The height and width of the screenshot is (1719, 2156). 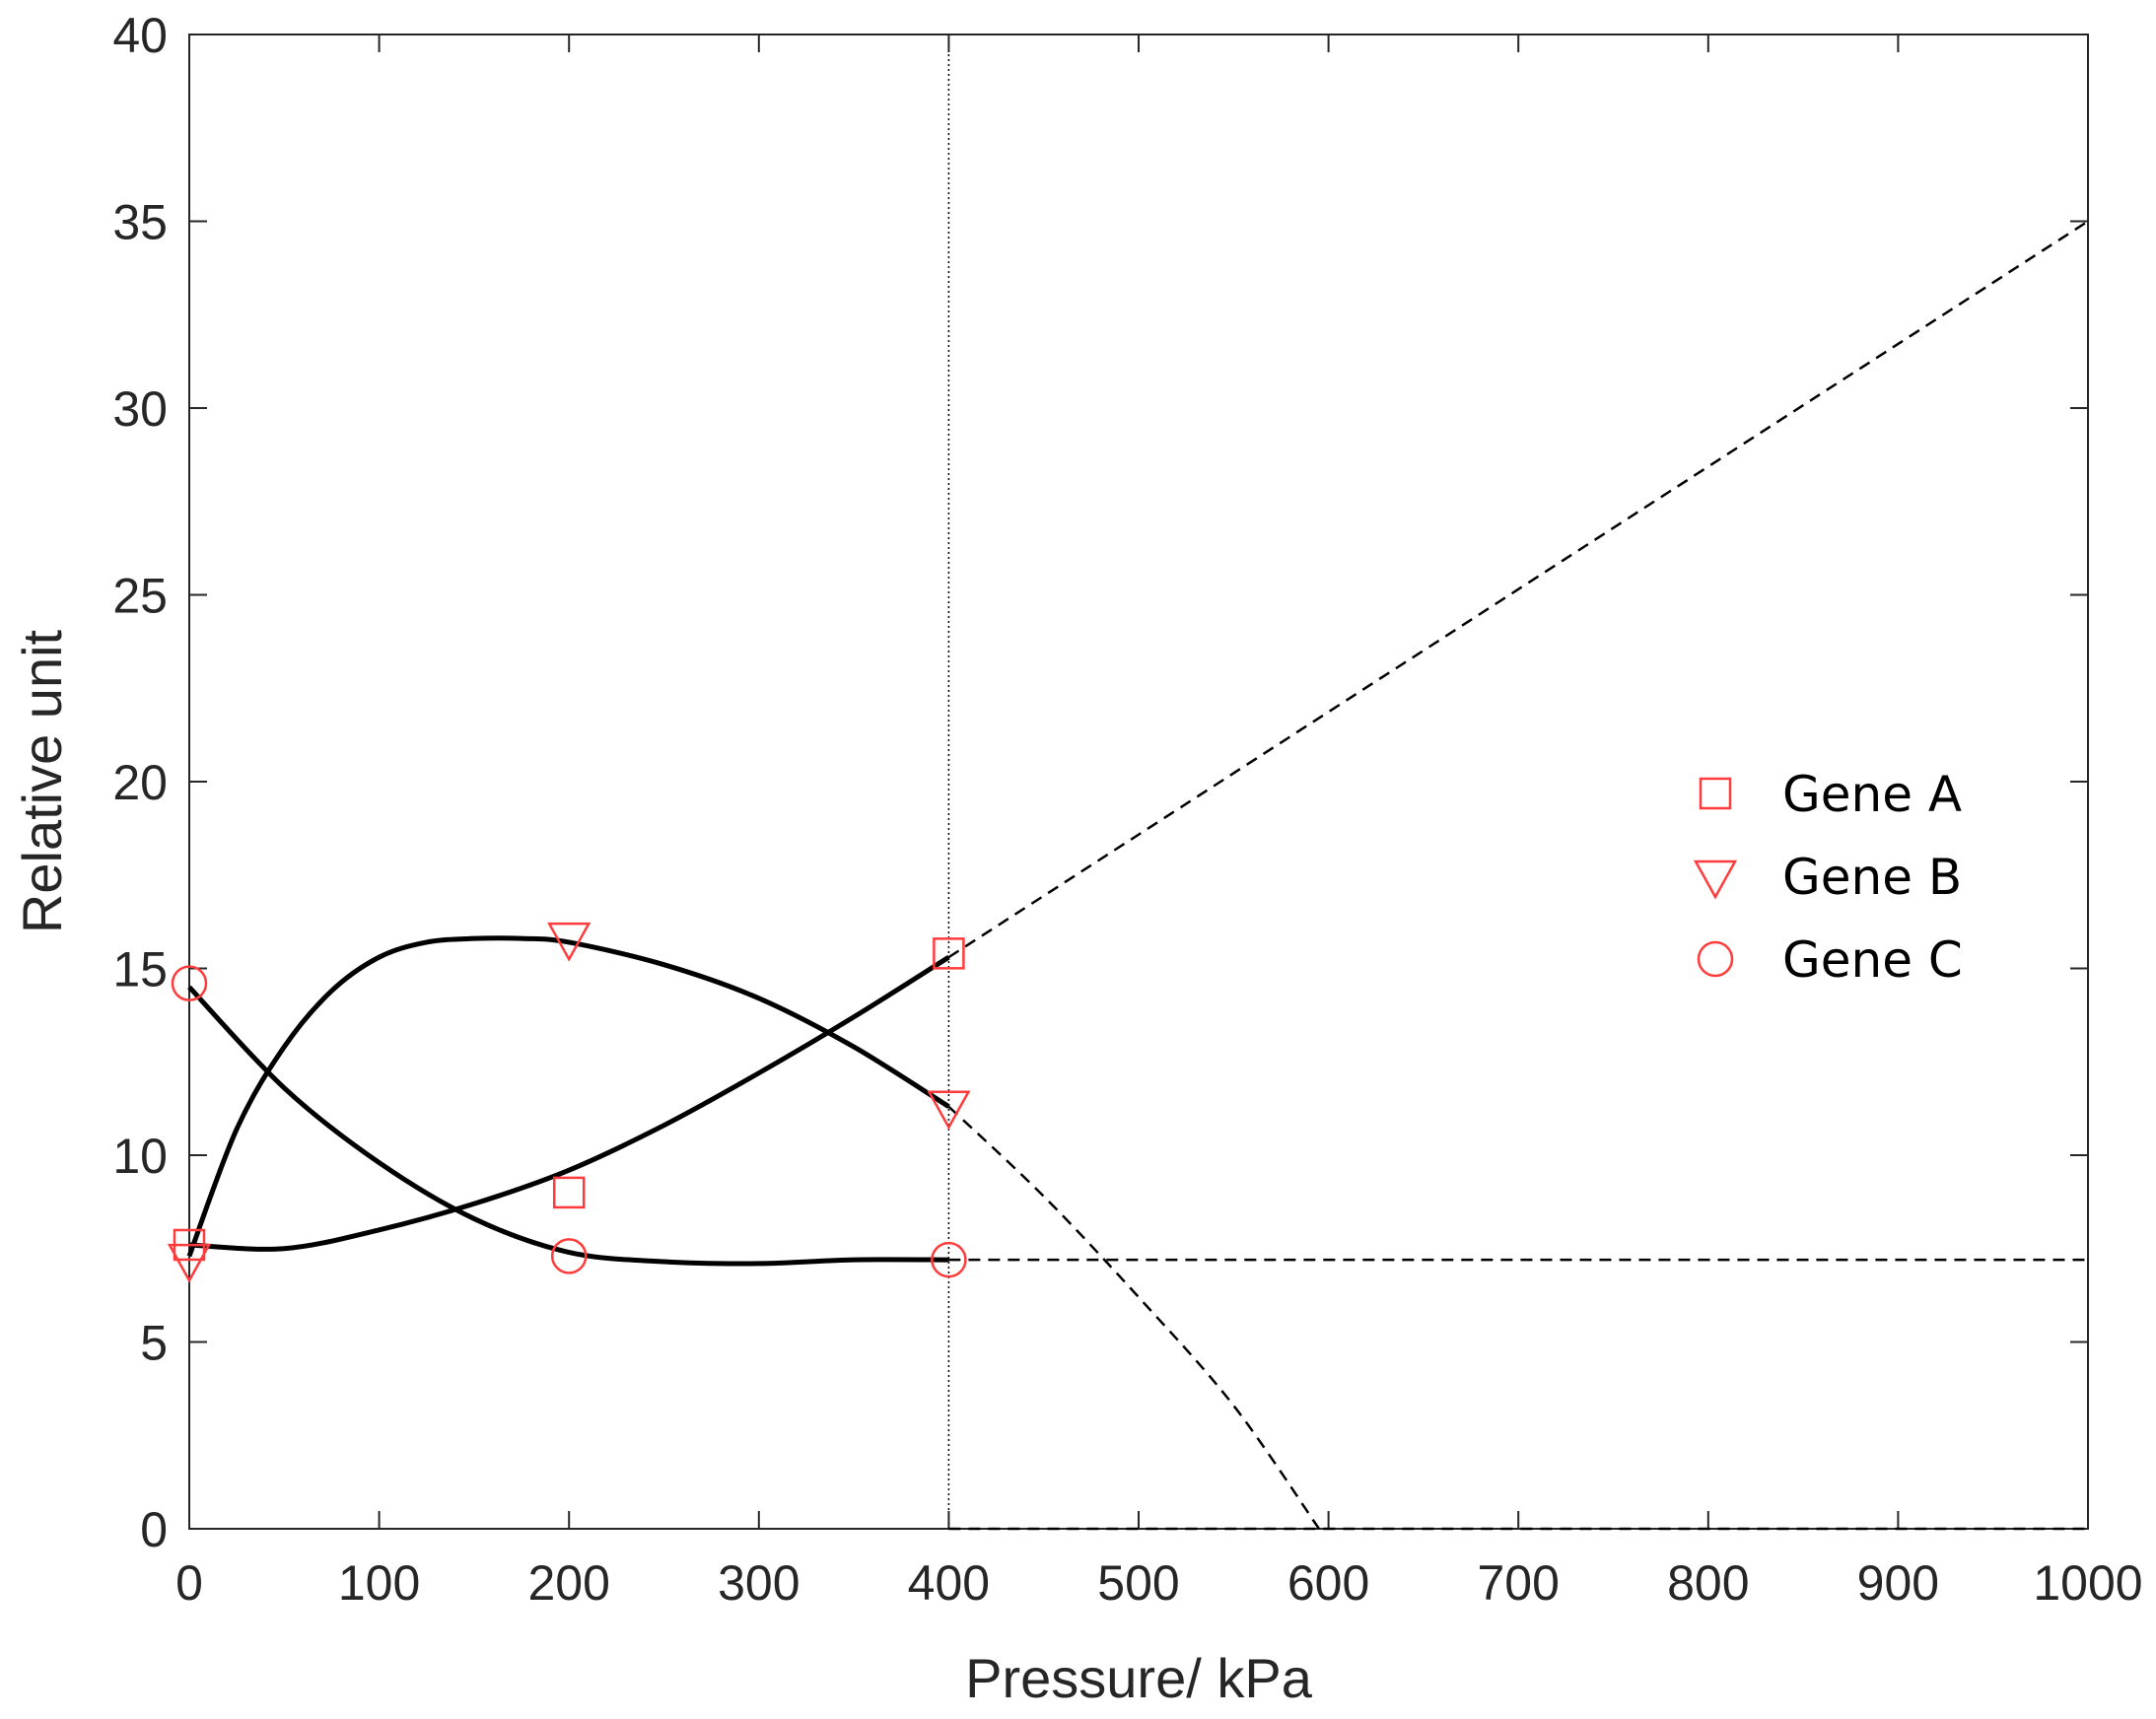 What do you see at coordinates (140, 969) in the screenshot?
I see `y-tick-label: 15` at bounding box center [140, 969].